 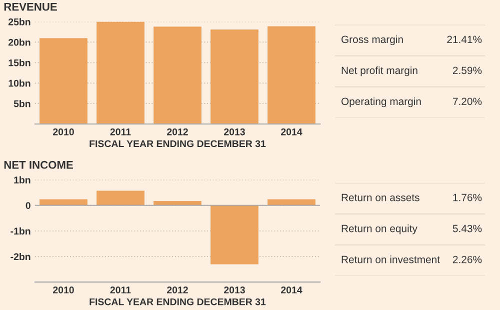 What do you see at coordinates (28, 205) in the screenshot?
I see `y-tick-label: 0` at bounding box center [28, 205].